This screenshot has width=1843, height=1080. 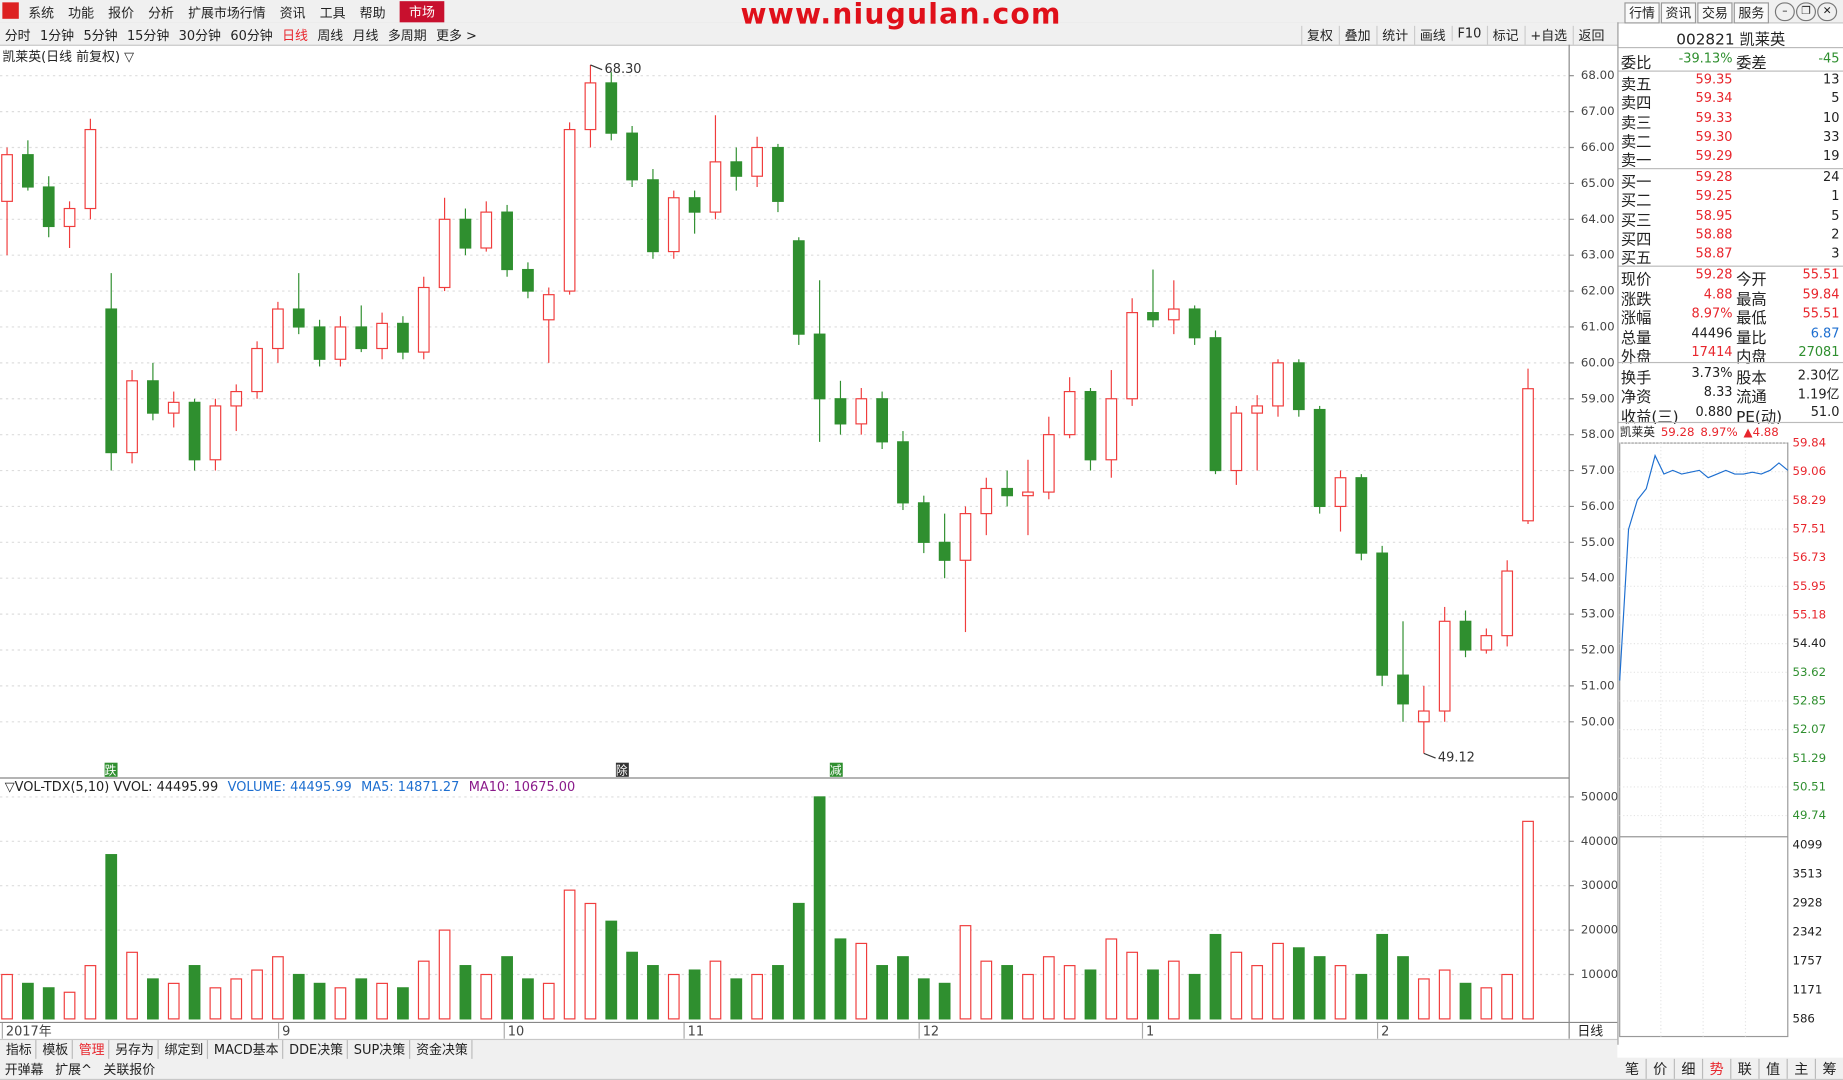 What do you see at coordinates (1430, 35) in the screenshot?
I see `tool-button: 画线` at bounding box center [1430, 35].